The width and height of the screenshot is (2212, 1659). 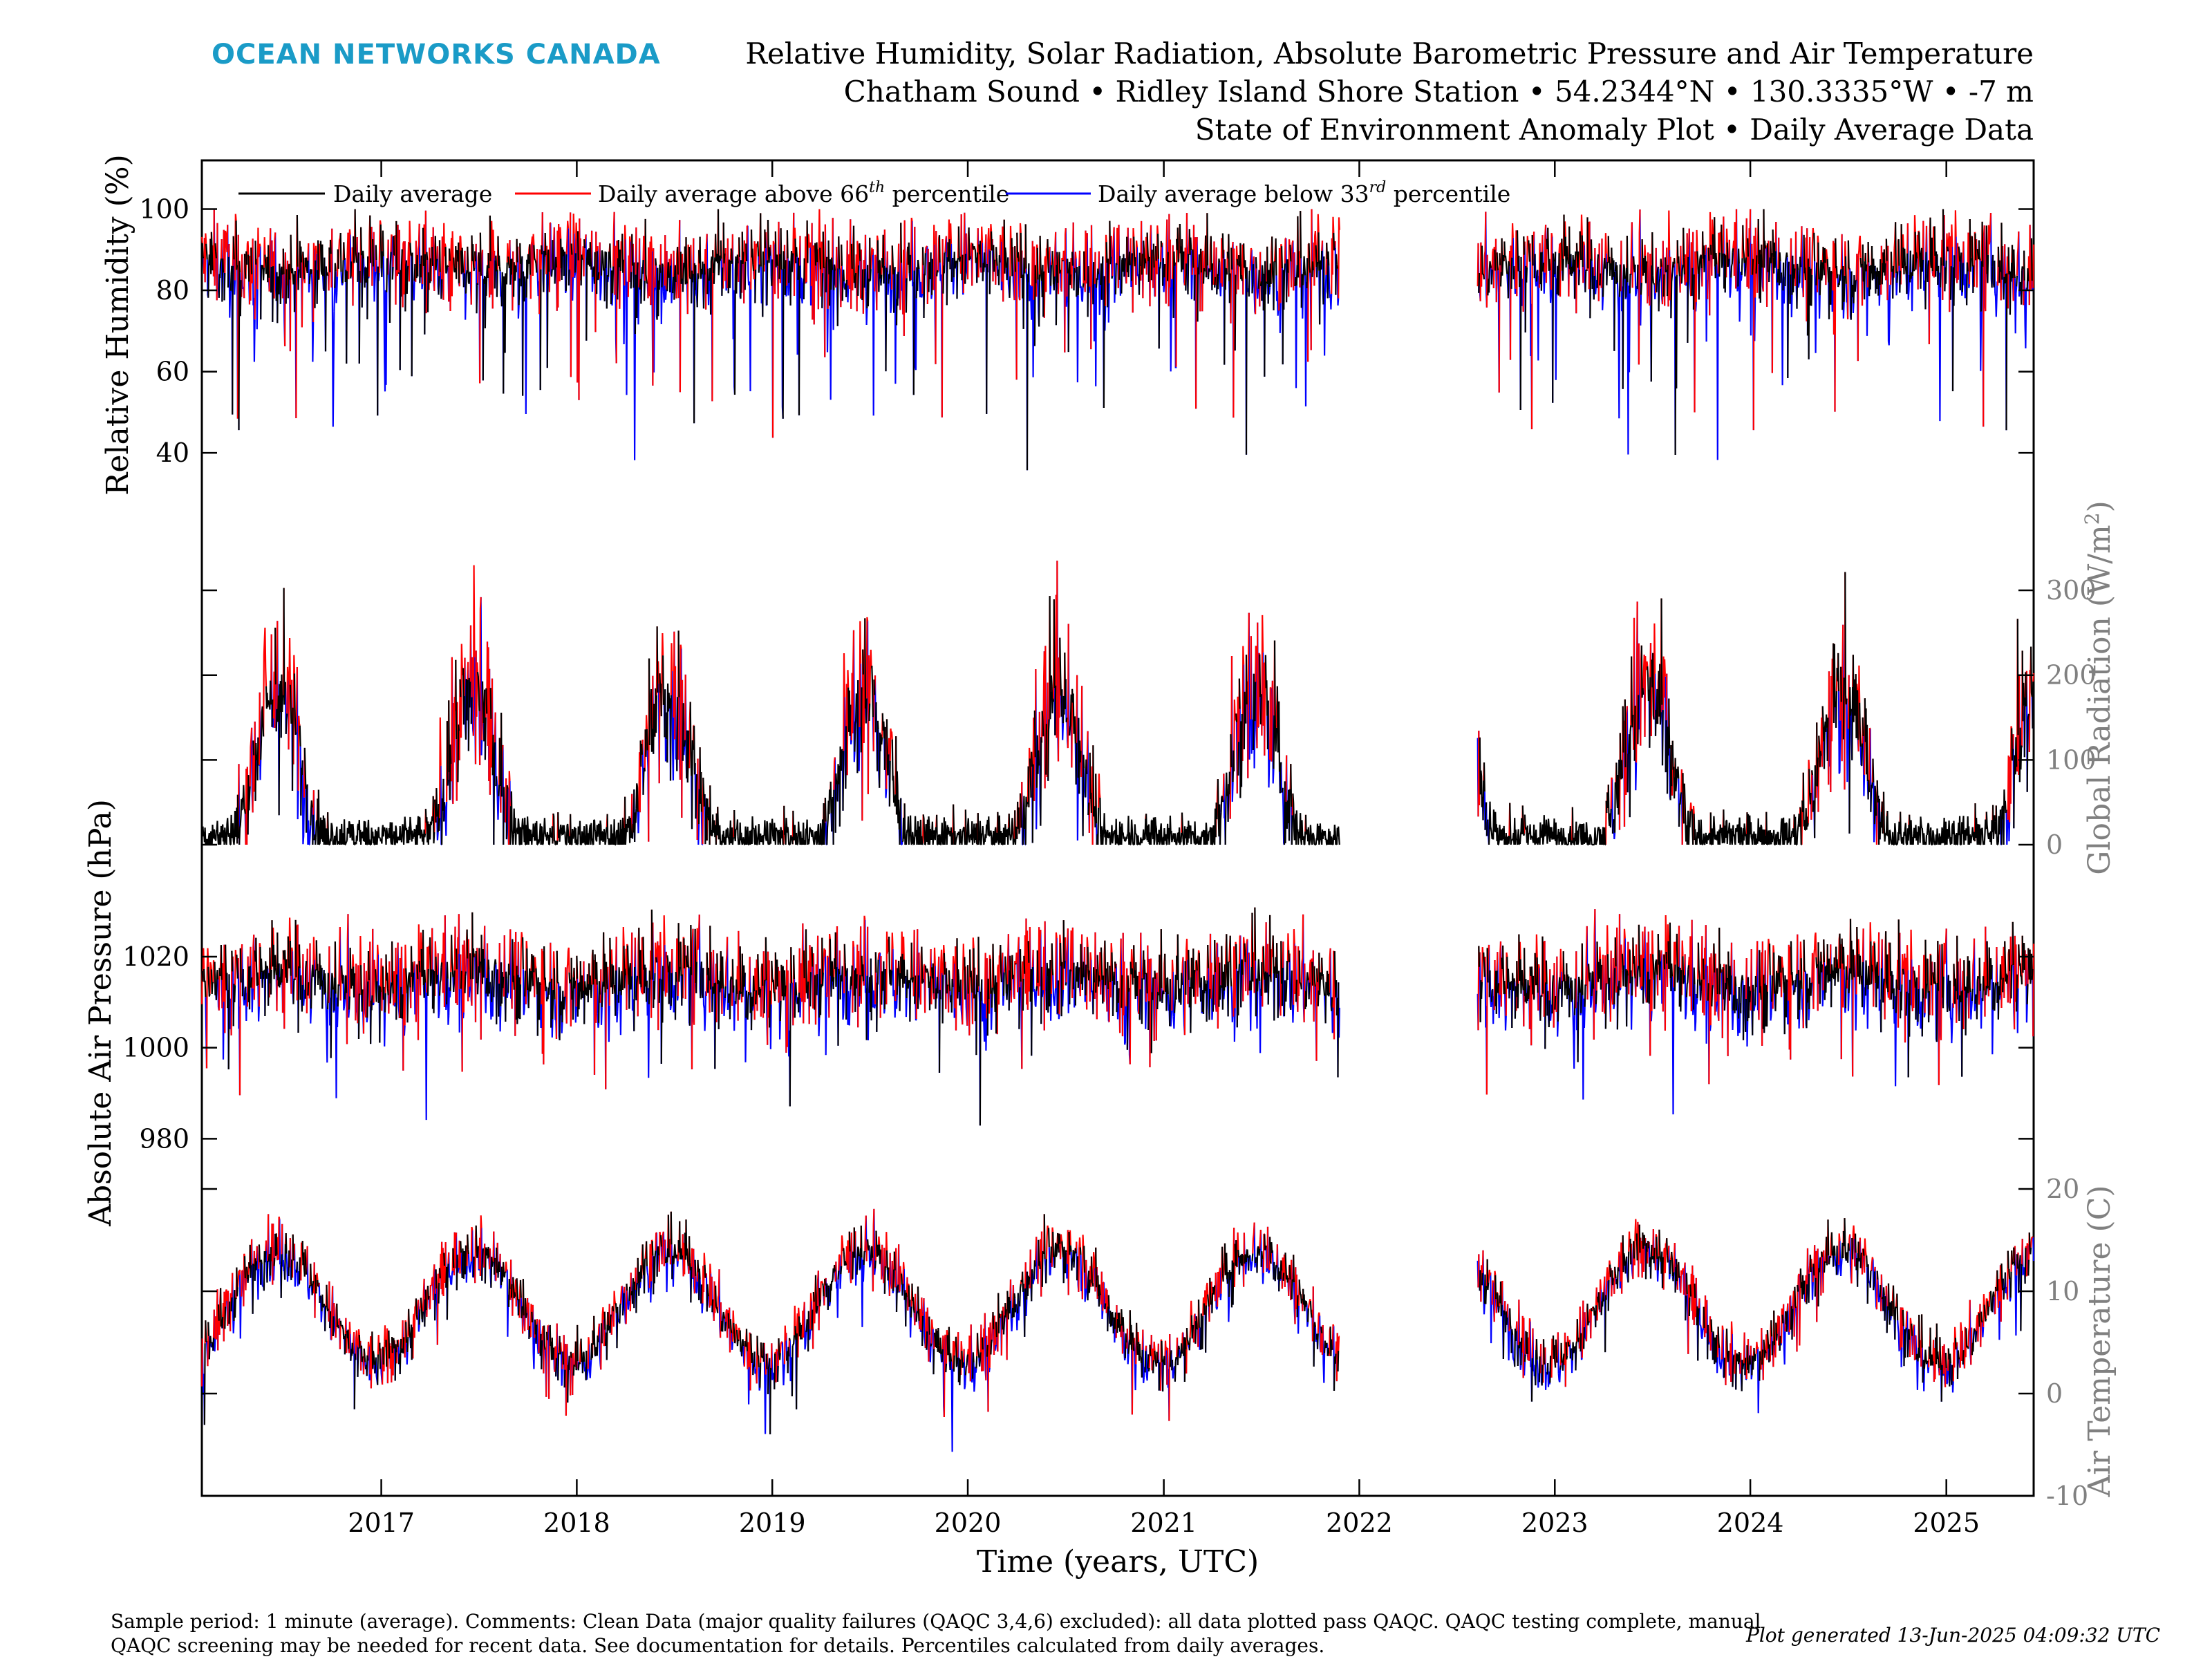 What do you see at coordinates (1952, 1635) in the screenshot?
I see `plot-generated: Plot generated 13-Jun-2025 04:09:32 UTC` at bounding box center [1952, 1635].